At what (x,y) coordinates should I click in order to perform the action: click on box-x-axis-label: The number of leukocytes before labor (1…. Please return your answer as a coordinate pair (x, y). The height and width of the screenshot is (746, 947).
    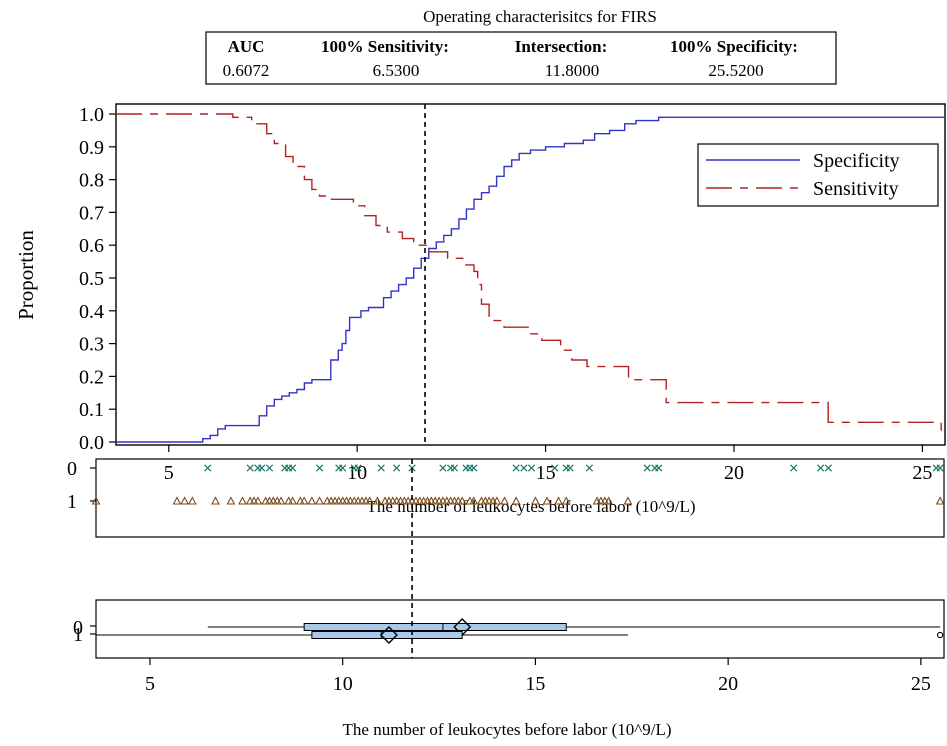
    Looking at the image, I should click on (507, 729).